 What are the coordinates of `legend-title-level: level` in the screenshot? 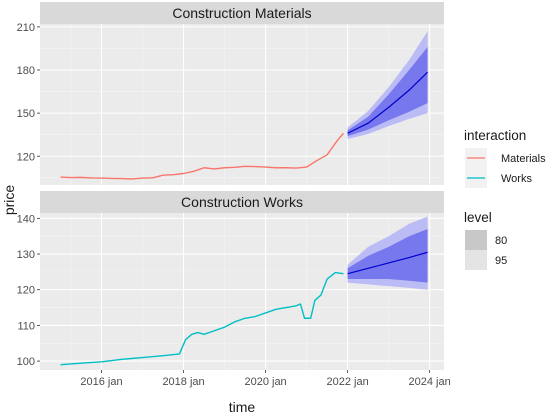 It's located at (478, 217).